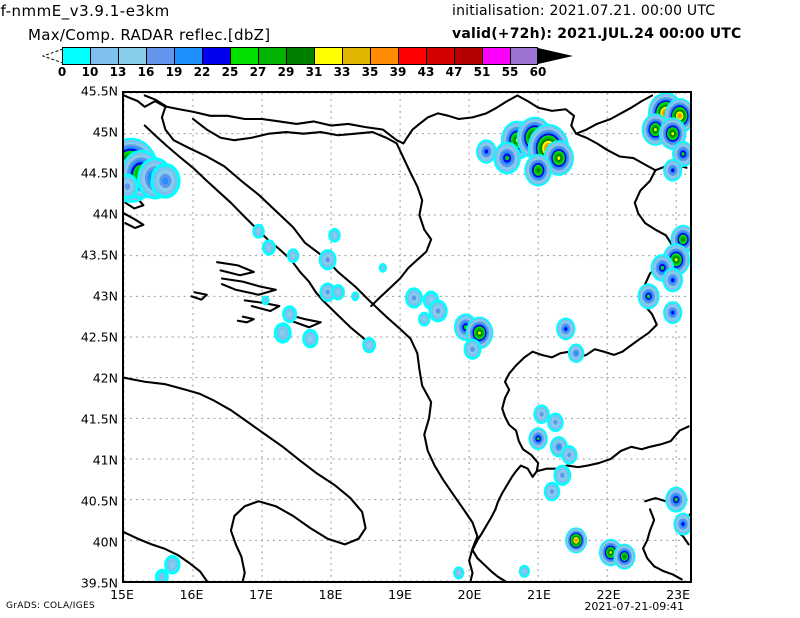  I want to click on colorbar-title: Max/Comp. RADAR reflec.[dbZ], so click(149, 35).